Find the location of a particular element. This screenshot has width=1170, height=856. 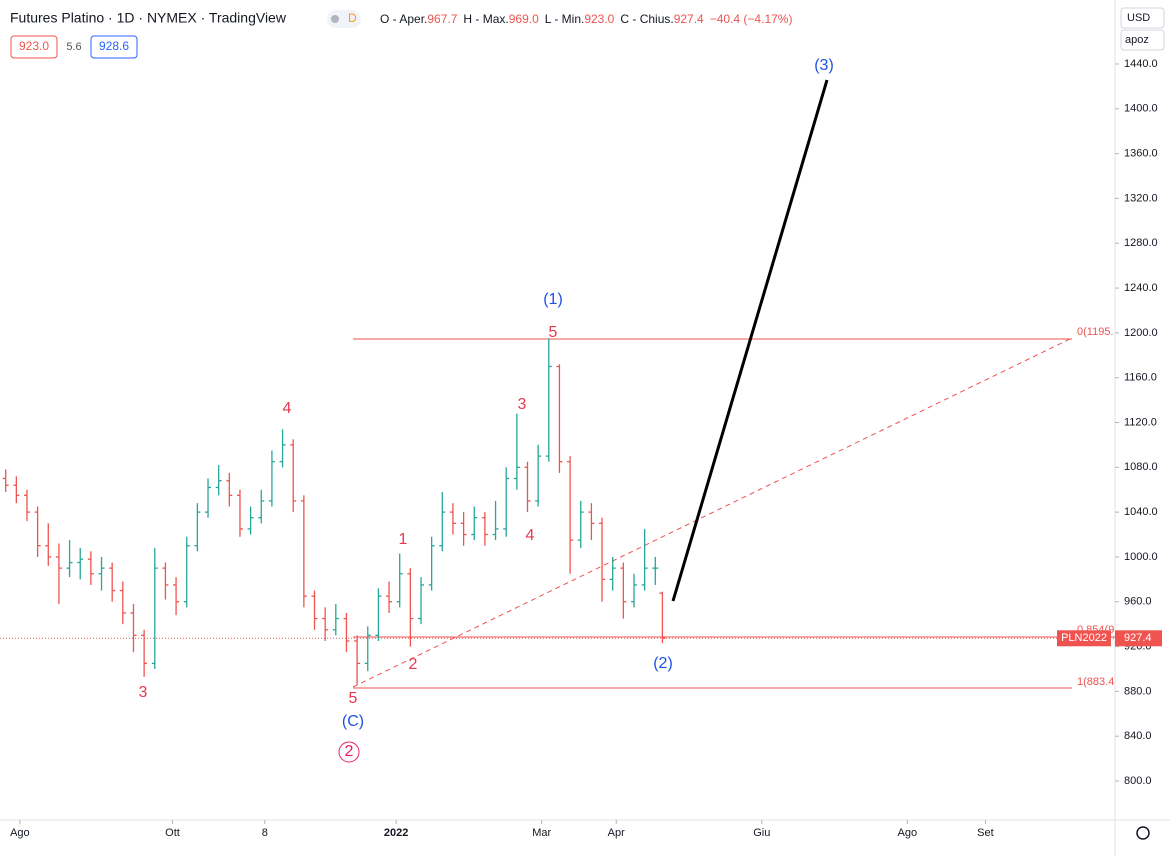

l-value: 923.0 is located at coordinates (599, 19).